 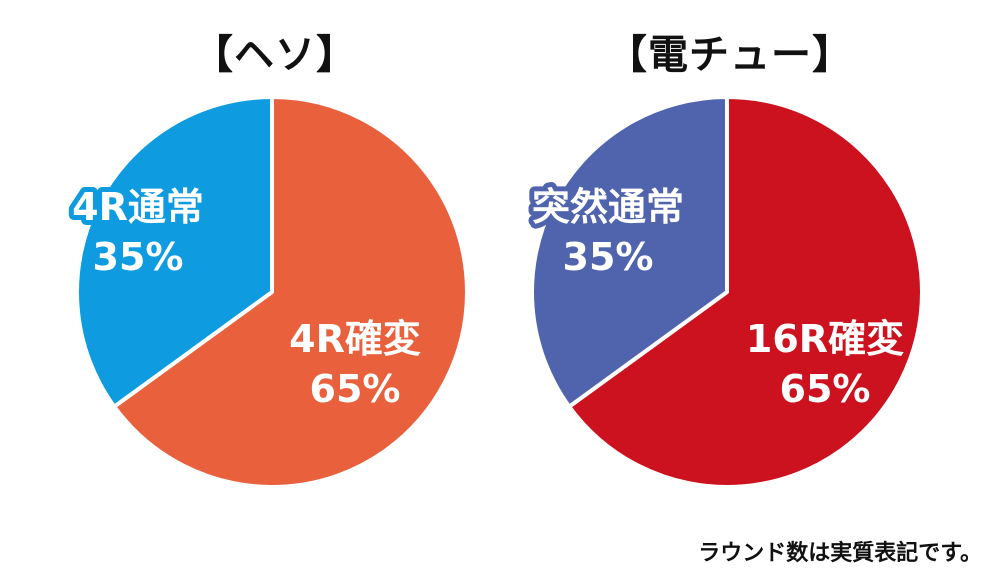 I want to click on slice-value-heso-0: 65%, so click(x=355, y=389).